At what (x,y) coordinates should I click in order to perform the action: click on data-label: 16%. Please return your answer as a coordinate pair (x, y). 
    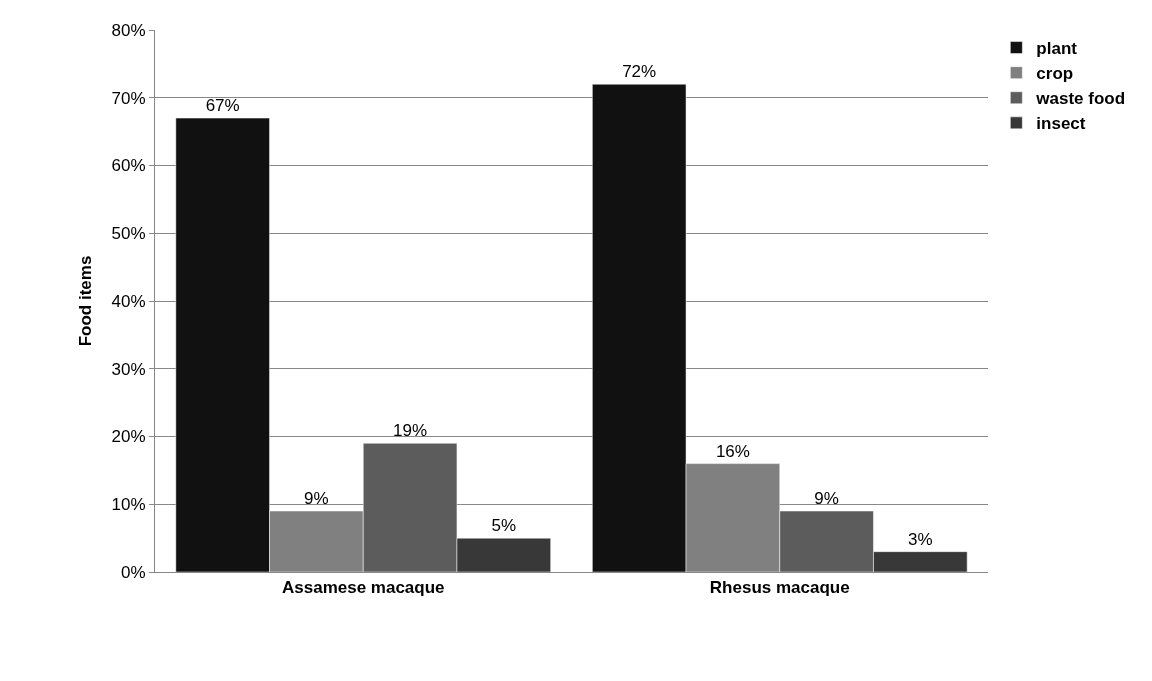
    Looking at the image, I should click on (732, 451).